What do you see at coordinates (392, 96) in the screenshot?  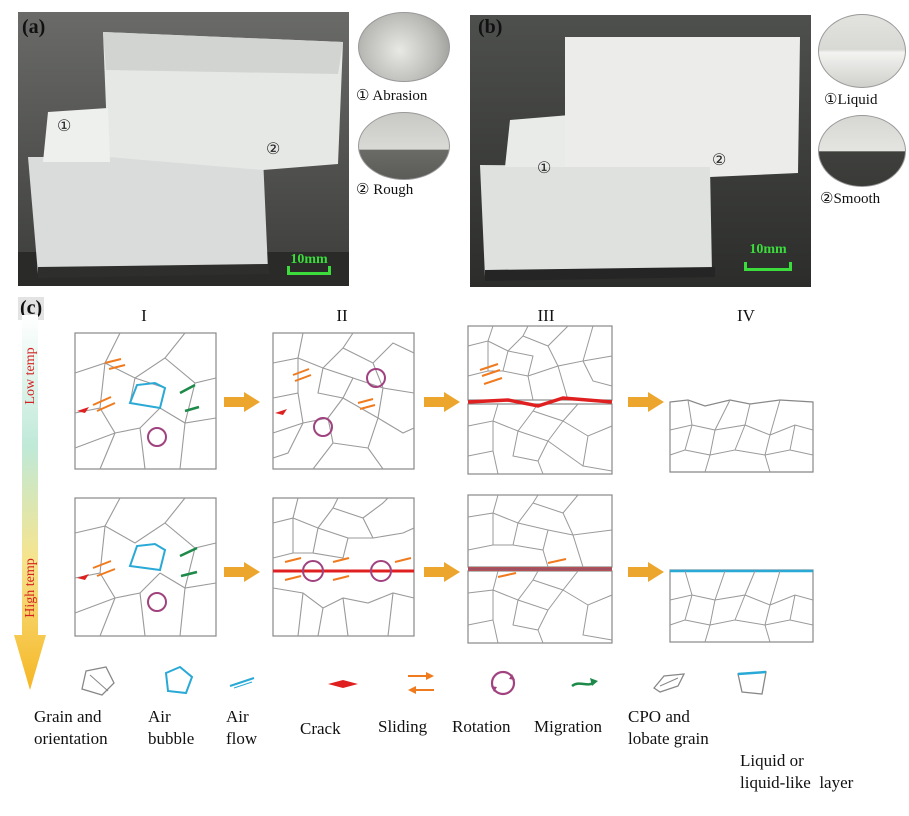 I see `callout-abrasion: ① Abrasion` at bounding box center [392, 96].